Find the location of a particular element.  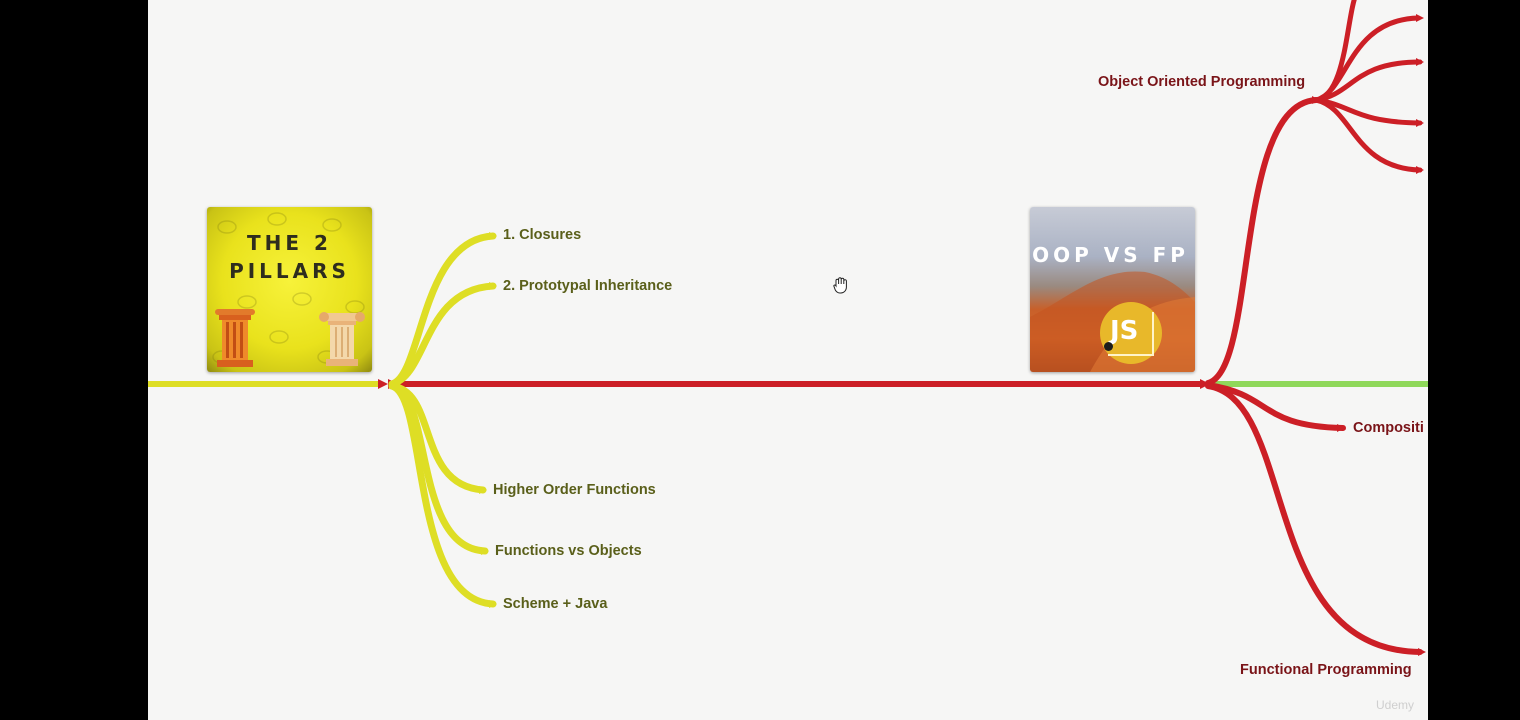

node-composition: Compositi is located at coordinates (1388, 428).